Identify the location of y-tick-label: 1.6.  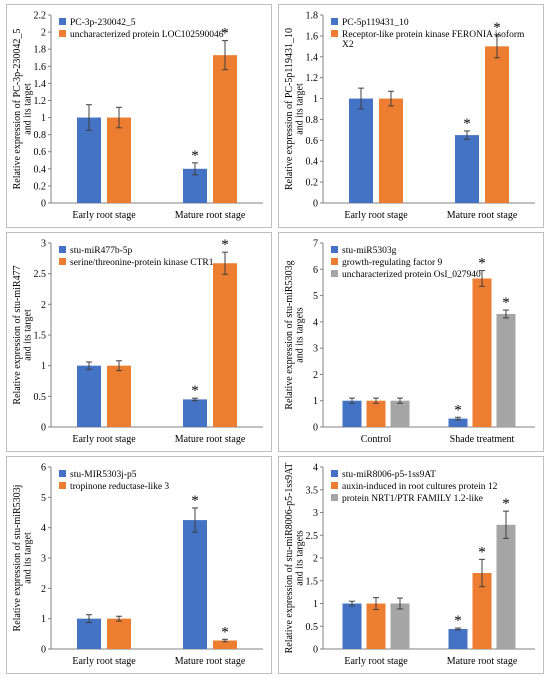
(40, 67).